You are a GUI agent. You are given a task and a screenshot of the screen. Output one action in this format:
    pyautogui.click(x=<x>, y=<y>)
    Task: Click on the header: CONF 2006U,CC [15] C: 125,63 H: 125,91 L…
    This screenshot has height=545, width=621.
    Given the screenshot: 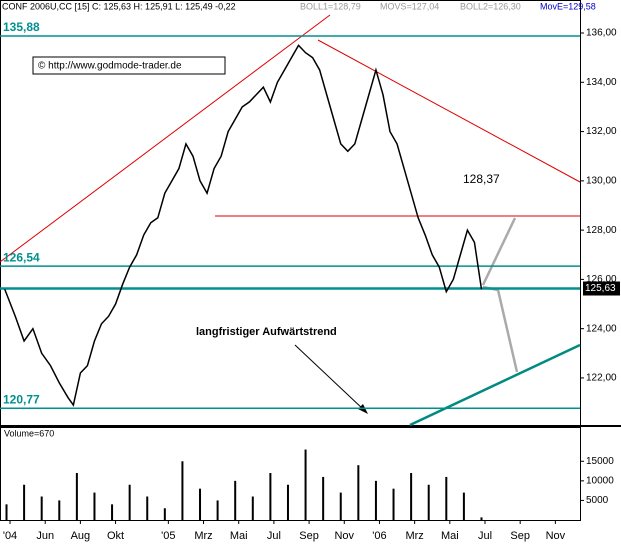 What is the action you would take?
    pyautogui.click(x=119, y=6)
    